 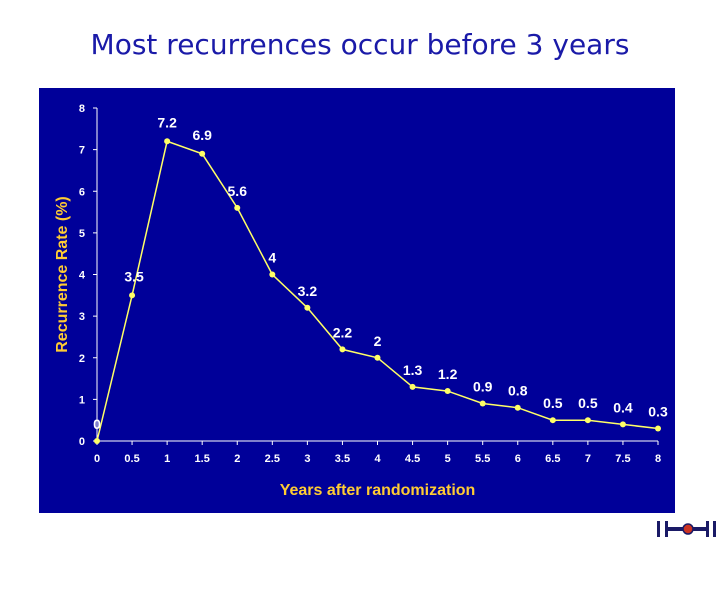 What do you see at coordinates (238, 191) in the screenshot?
I see `data-label: 5.6` at bounding box center [238, 191].